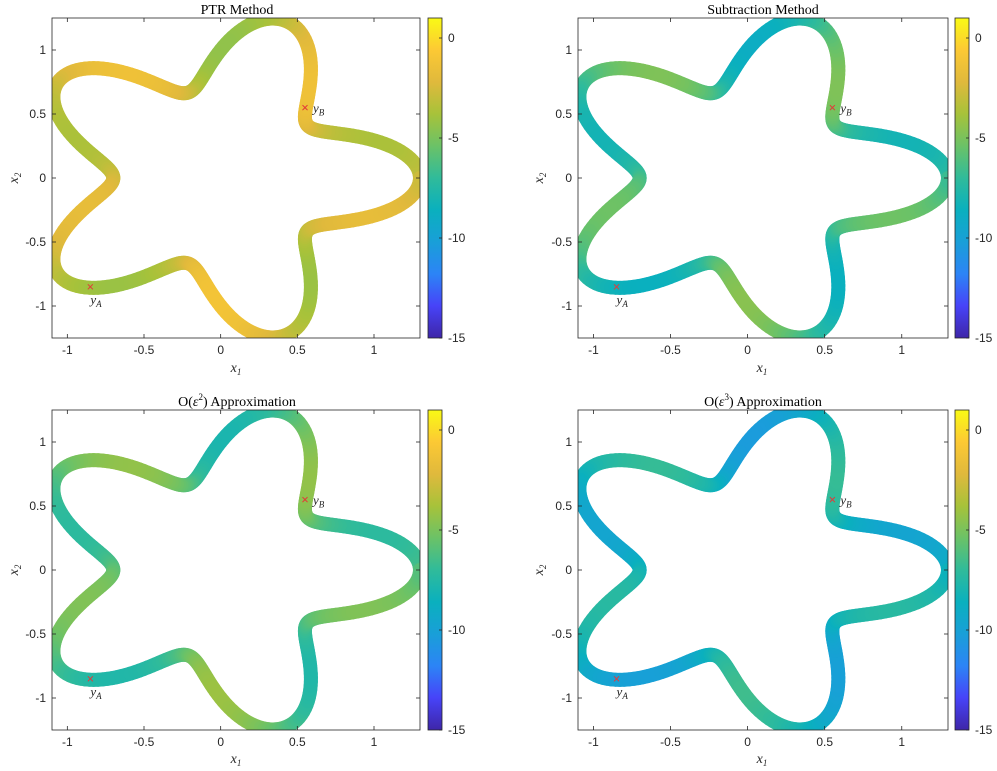 Image resolution: width=997 pixels, height=771 pixels. Describe the element at coordinates (763, 10) in the screenshot. I see `panel-title: Subtraction Method` at that location.